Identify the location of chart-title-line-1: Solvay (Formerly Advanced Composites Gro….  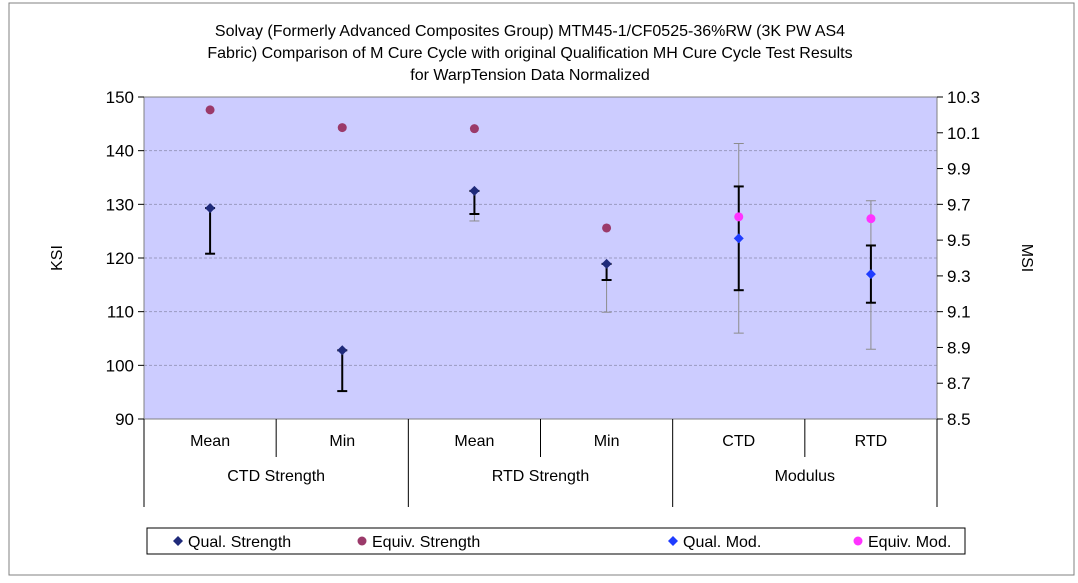
(530, 31).